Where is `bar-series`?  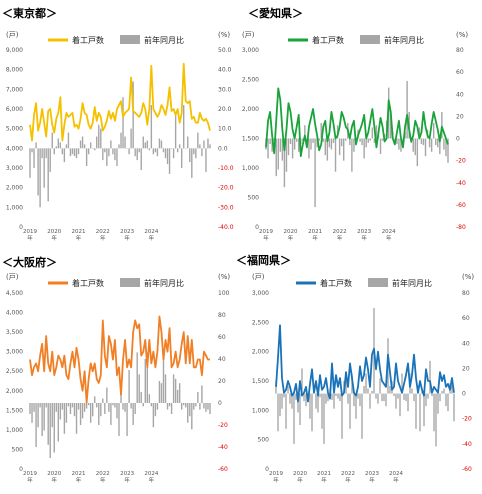 bar-series is located at coordinates (120, 405).